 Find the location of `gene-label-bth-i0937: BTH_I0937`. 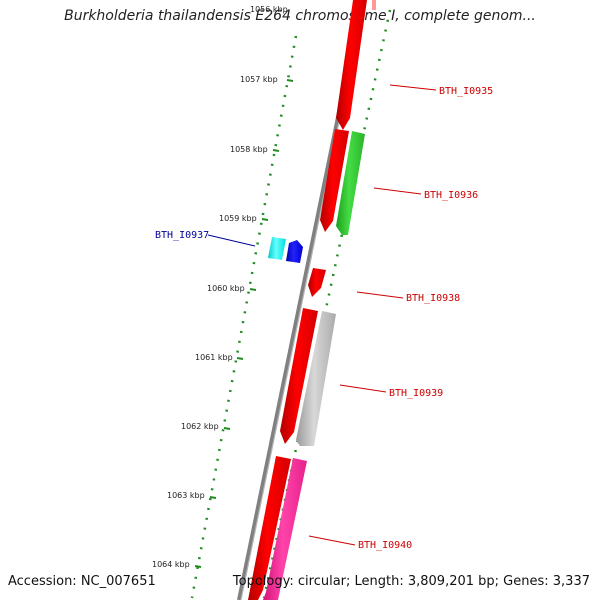

gene-label-bth-i0937: BTH_I0937 is located at coordinates (182, 235).